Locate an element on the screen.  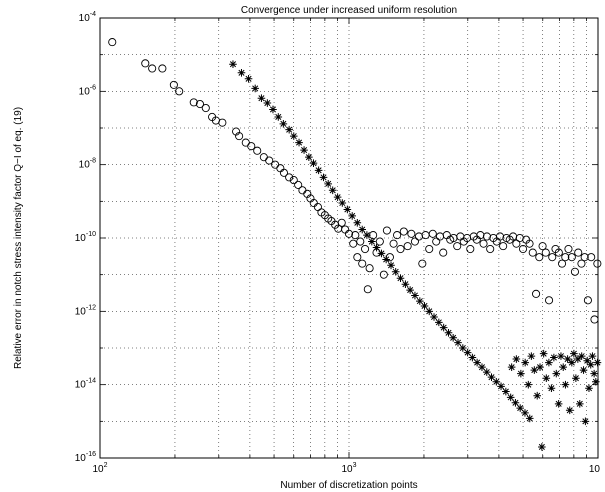
x-tick-label: 10 is located at coordinates (595, 469).